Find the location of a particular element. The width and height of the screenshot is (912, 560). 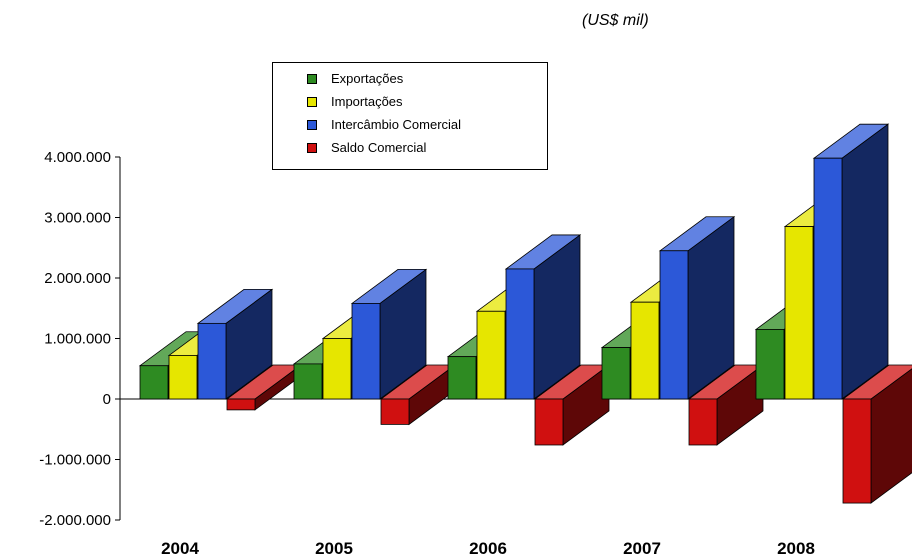

y-tick-label: 2.000.000 is located at coordinates (77, 278).